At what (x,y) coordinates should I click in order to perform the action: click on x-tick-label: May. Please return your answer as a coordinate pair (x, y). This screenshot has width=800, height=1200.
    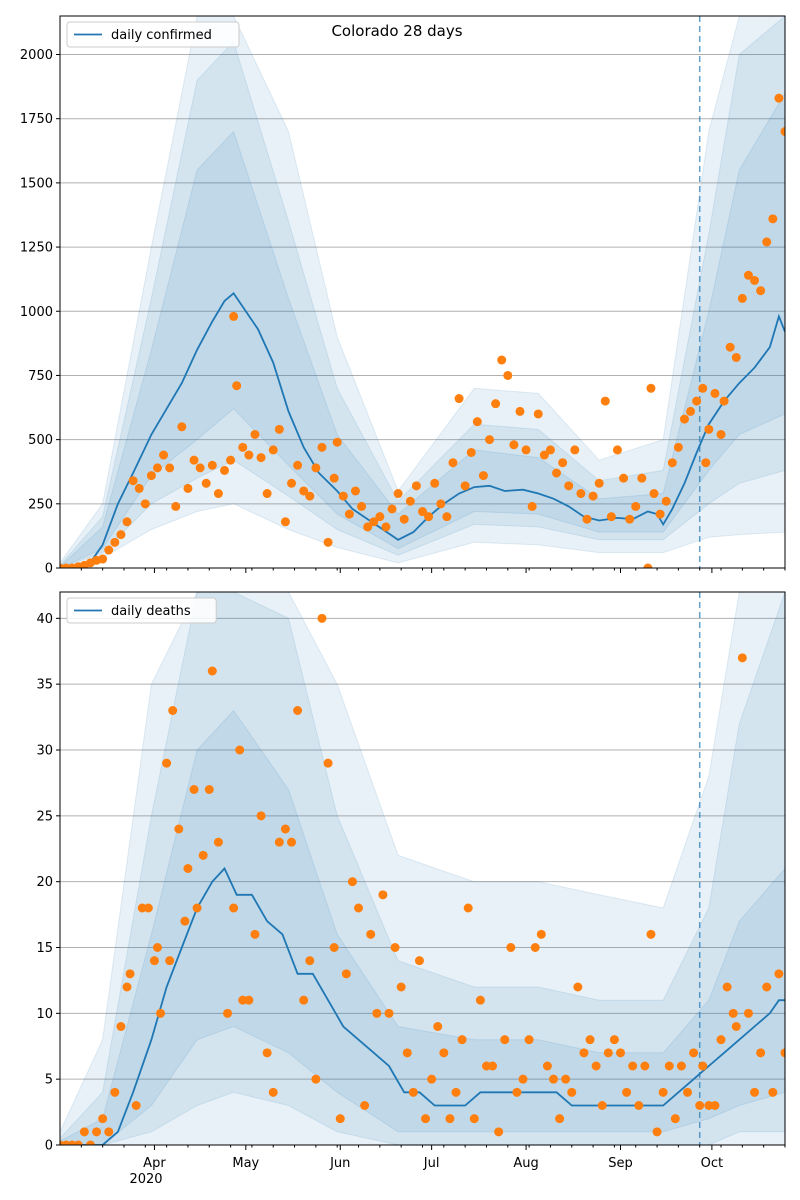
    Looking at the image, I should click on (245, 1163).